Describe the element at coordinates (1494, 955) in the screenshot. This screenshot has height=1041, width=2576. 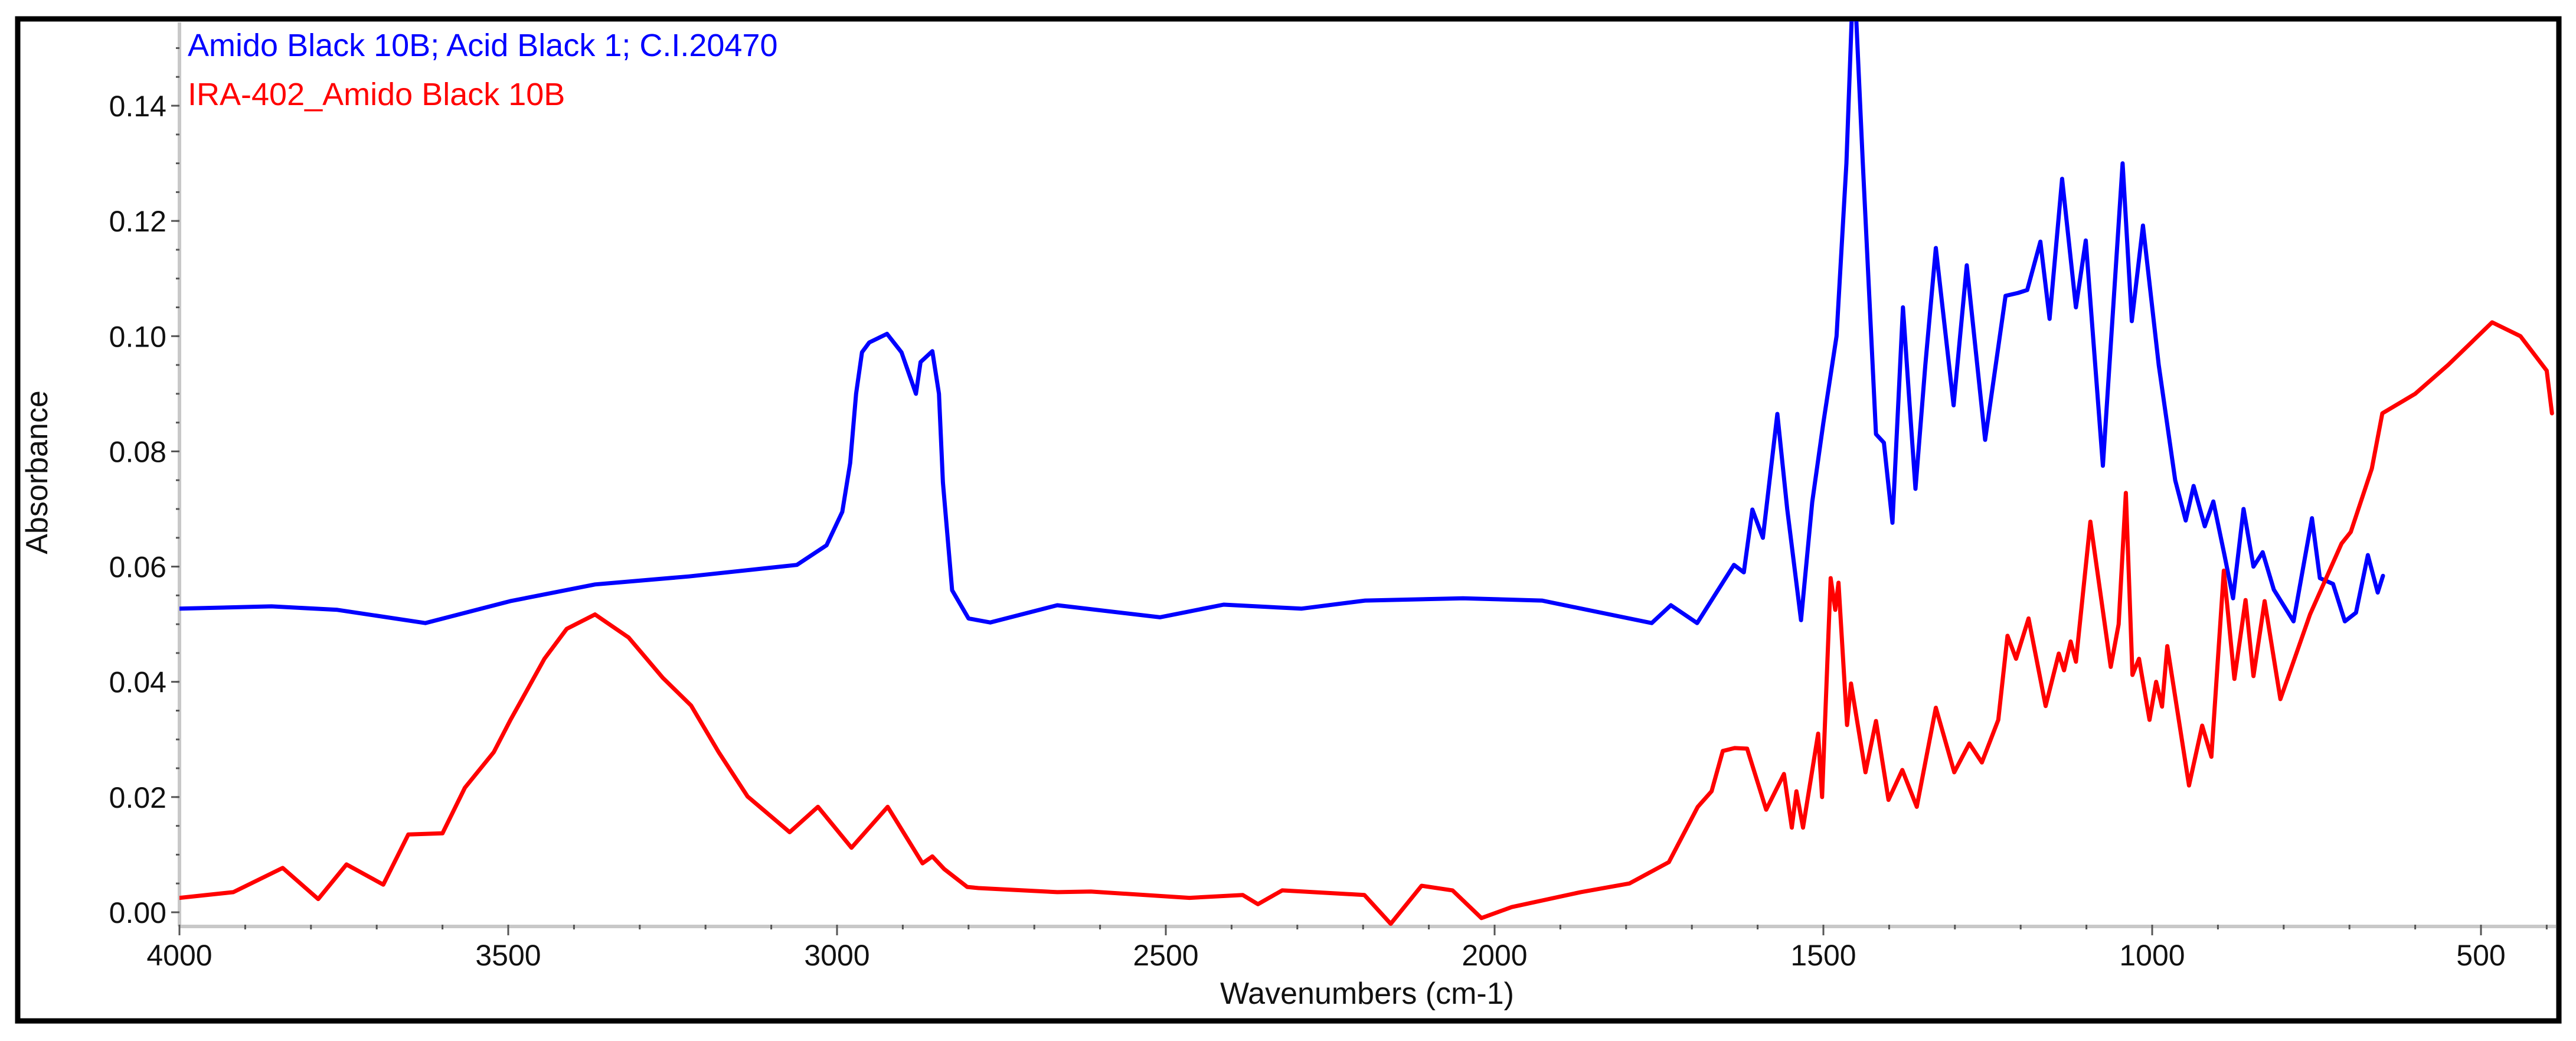
I see `x-tick-label: 2000` at that location.